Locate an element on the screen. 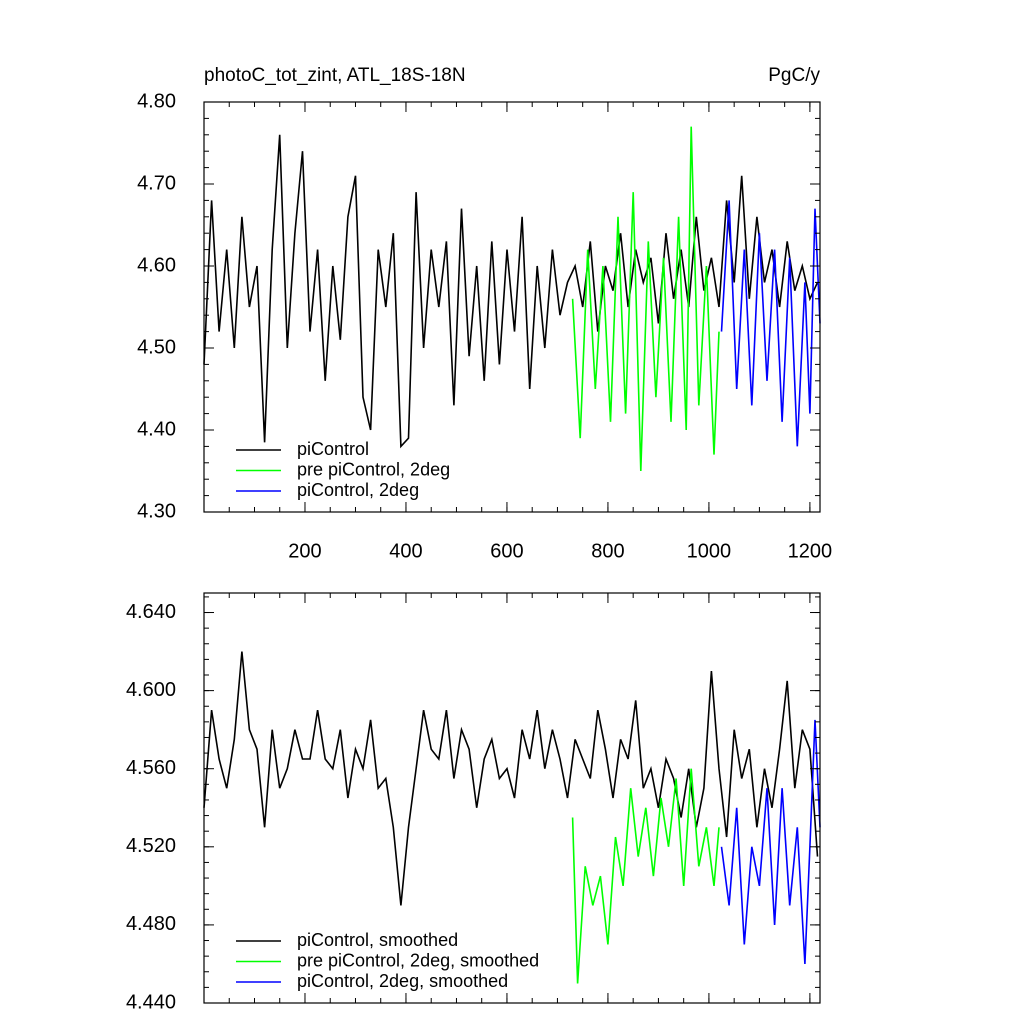  legend-label: piControl, 2deg is located at coordinates (358, 490).